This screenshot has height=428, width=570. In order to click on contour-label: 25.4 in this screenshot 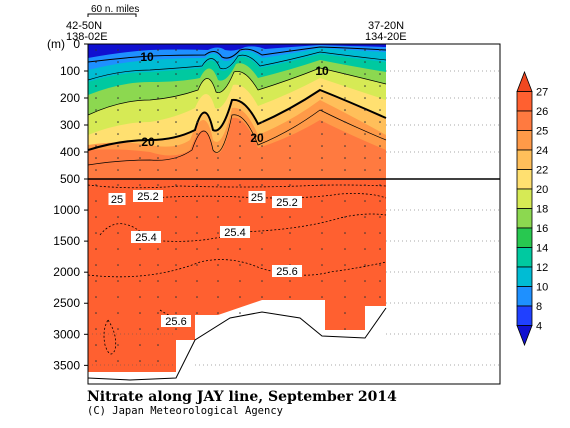, I will do `click(234, 233)`.